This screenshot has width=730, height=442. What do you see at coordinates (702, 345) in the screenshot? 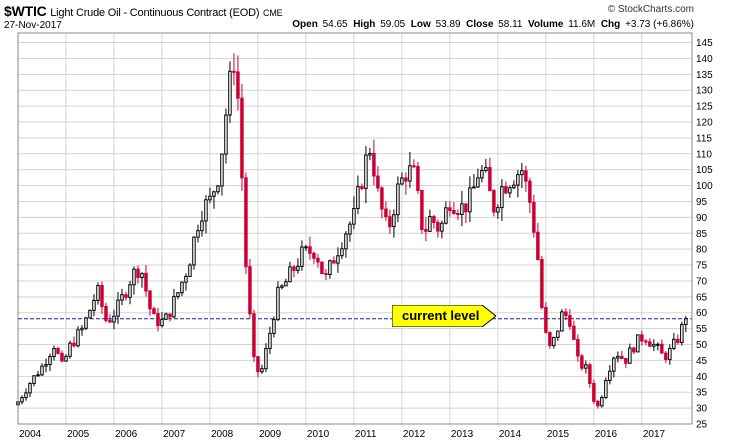
I see `y-tick-label: 50` at bounding box center [702, 345].